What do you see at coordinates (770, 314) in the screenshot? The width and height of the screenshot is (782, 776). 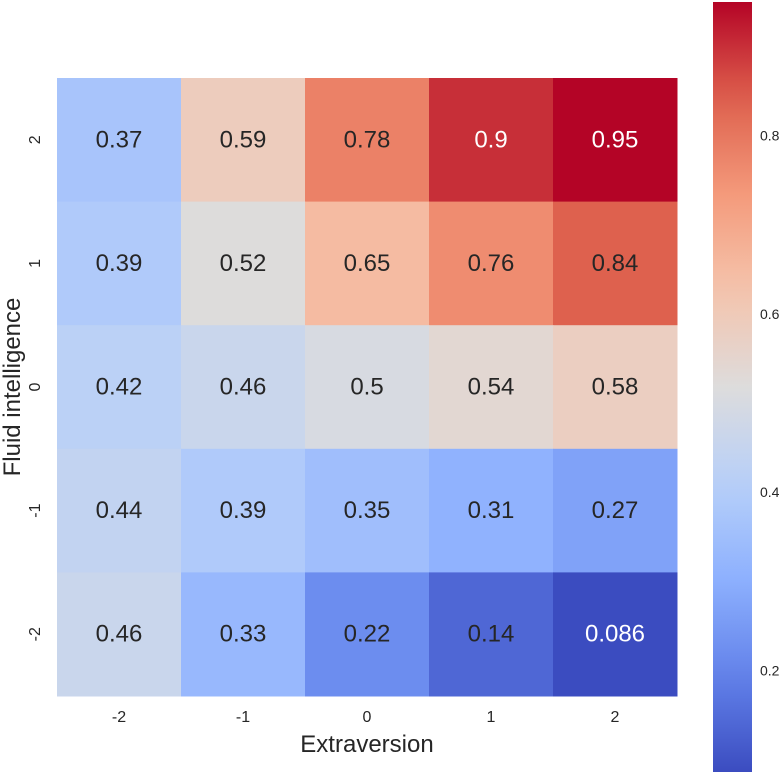 I see `colorbar-tick-label: 0.6` at bounding box center [770, 314].